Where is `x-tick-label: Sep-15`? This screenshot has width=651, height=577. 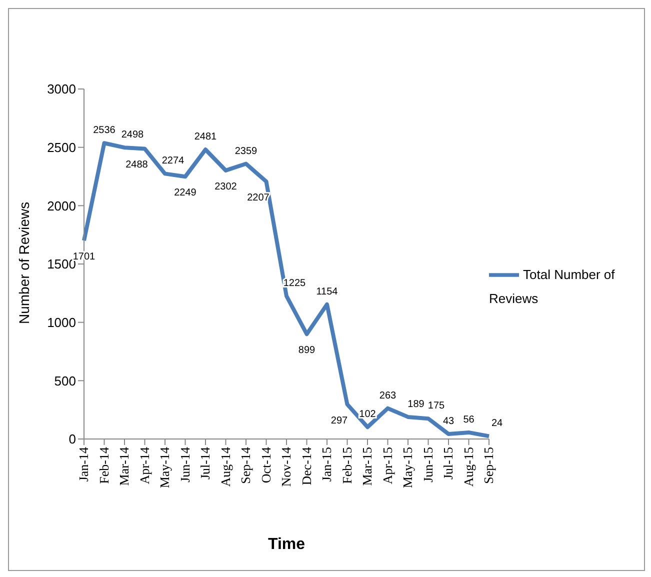
x-tick-label: Sep-15 is located at coordinates (488, 465).